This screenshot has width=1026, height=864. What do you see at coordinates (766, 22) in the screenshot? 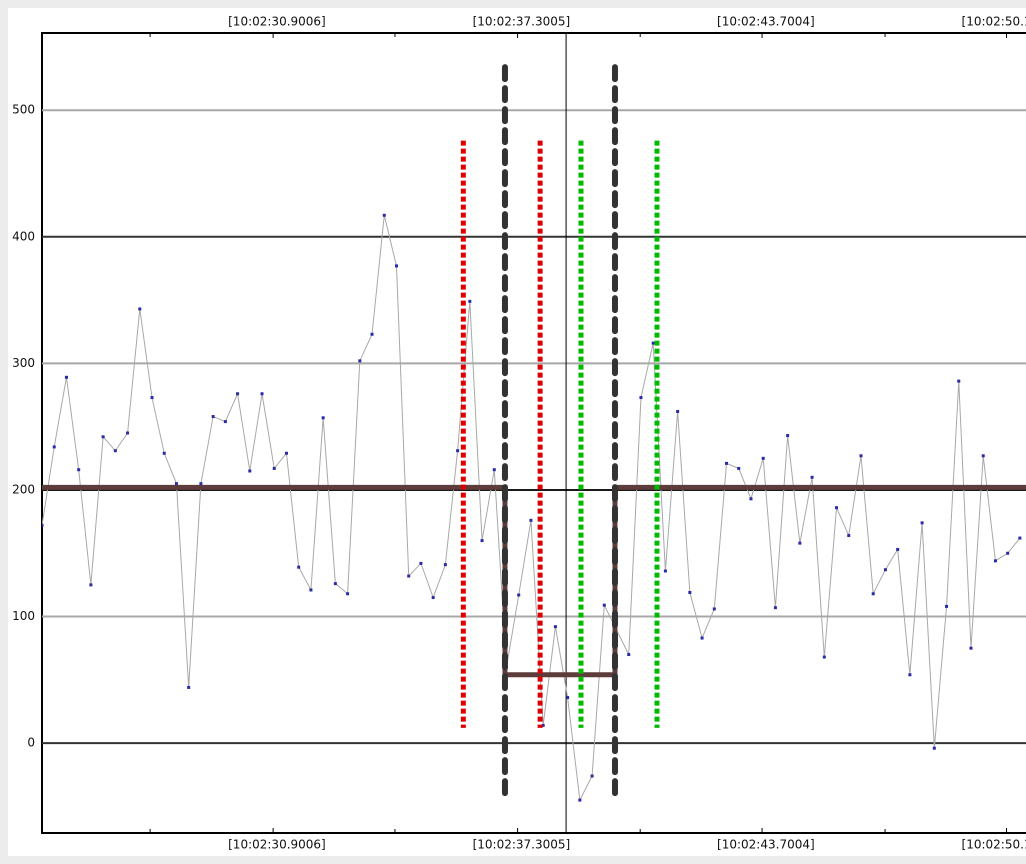
I see `x-tick-label-top: [10:02:43.7004]` at bounding box center [766, 22].